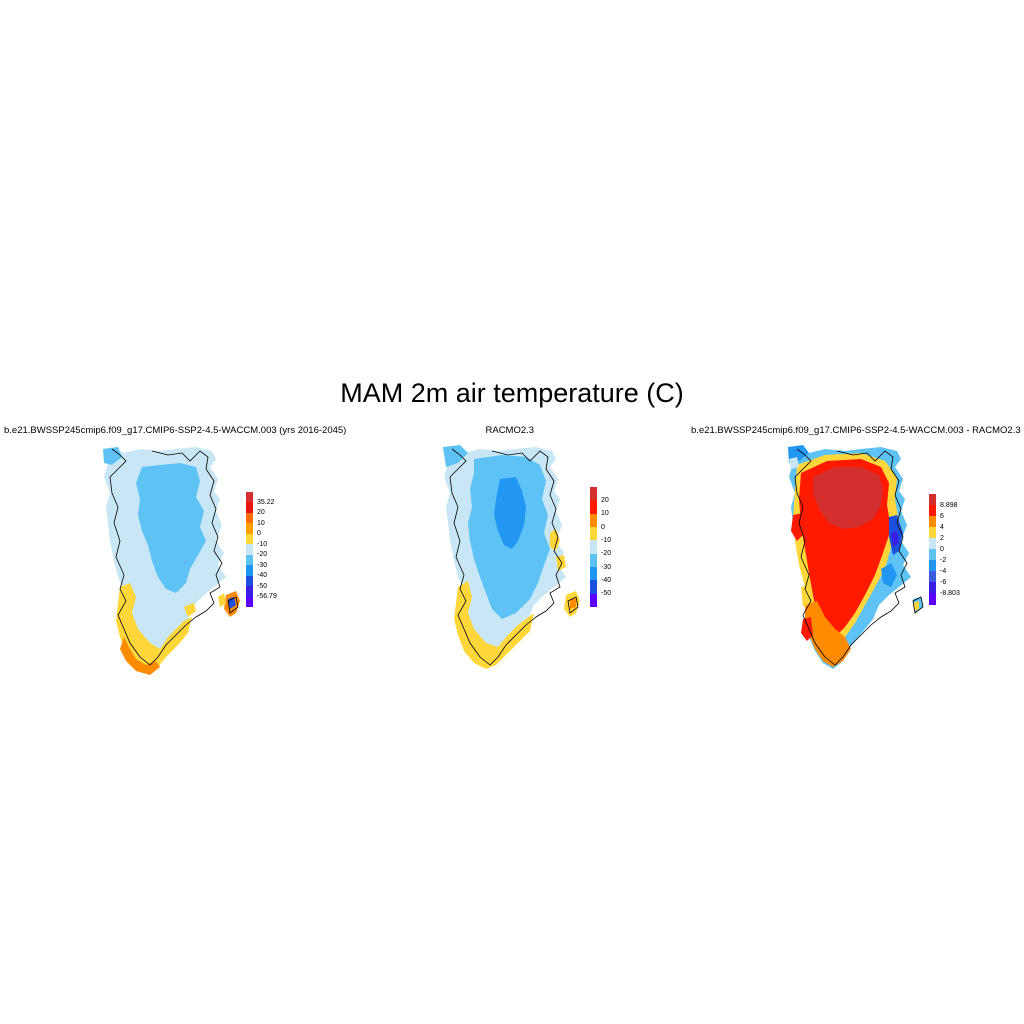 This screenshot has width=1024, height=1024. I want to click on map-model-field, so click(171, 561).